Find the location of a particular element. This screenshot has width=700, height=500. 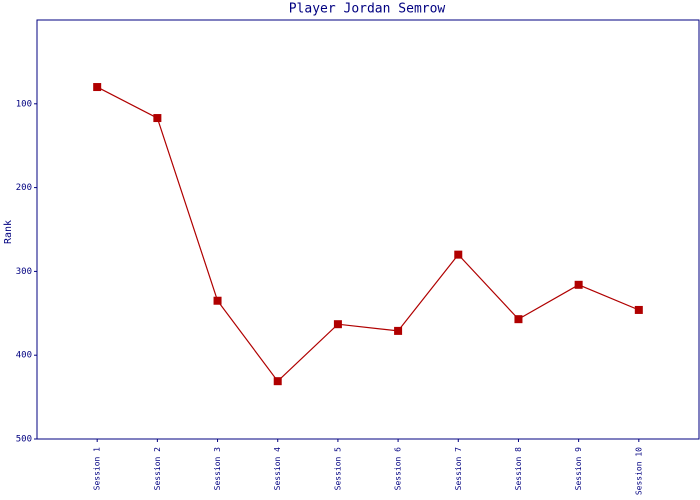

x-tick-label: Session 4 is located at coordinates (277, 469).